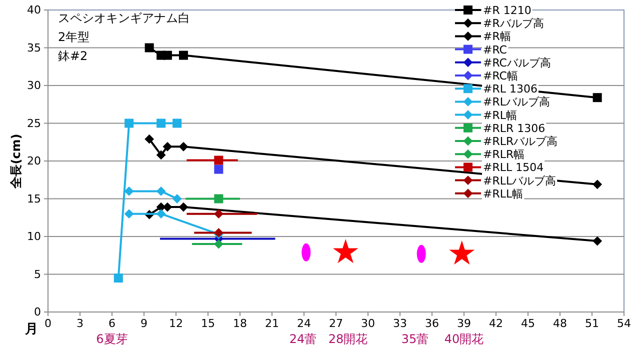  Describe the element at coordinates (80, 323) in the screenshot. I see `x-tick-label: 3` at that location.